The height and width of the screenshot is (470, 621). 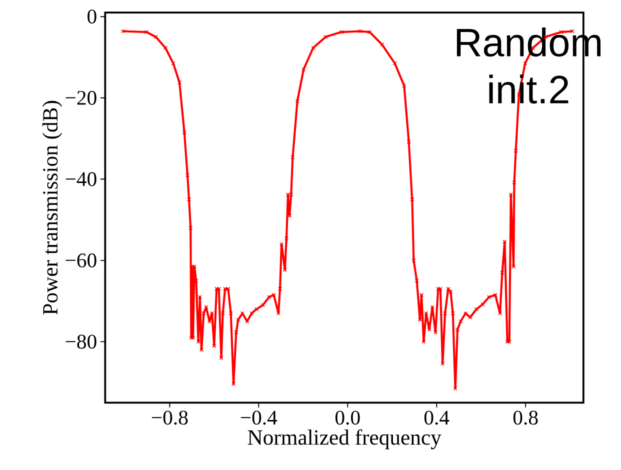 I want to click on y-tick-label: −40, so click(x=81, y=179).